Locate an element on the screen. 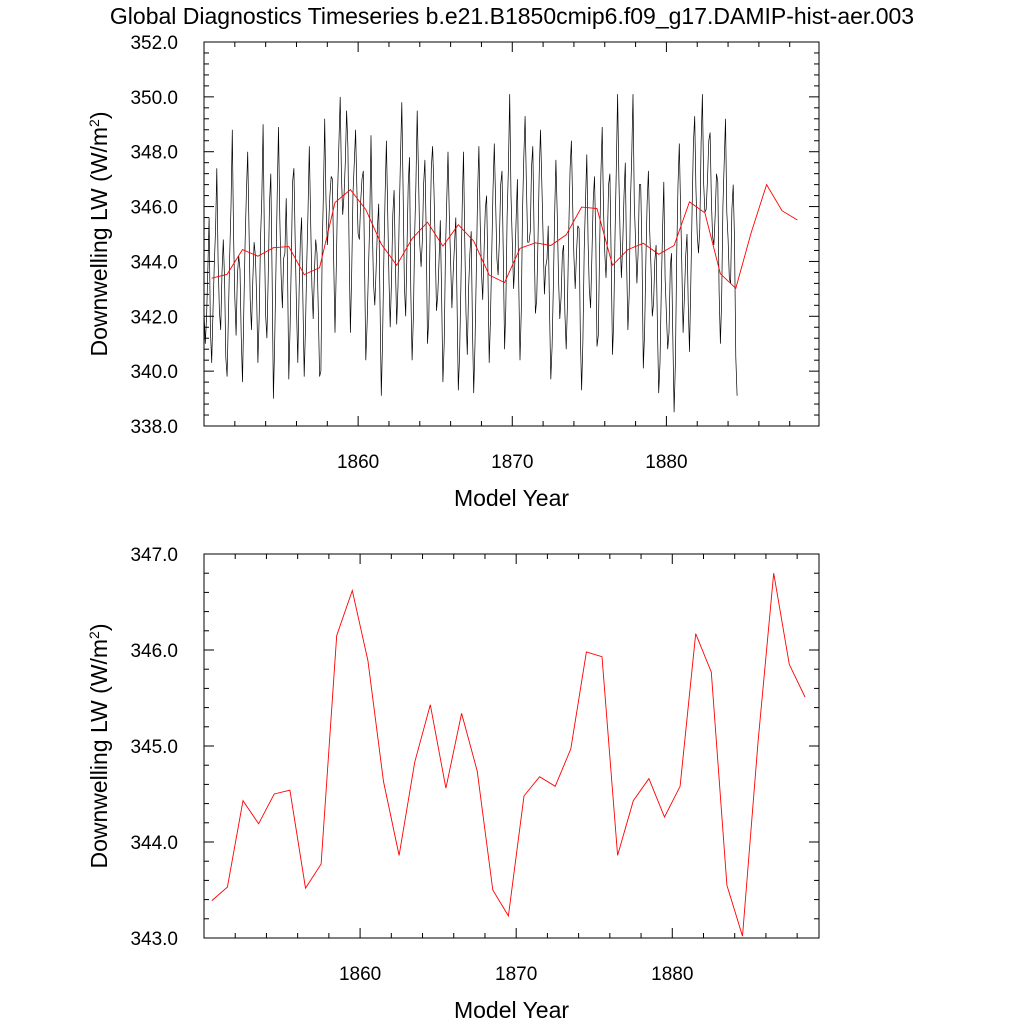 This screenshot has height=1024, width=1024. y-tick-label: 350.0 is located at coordinates (154, 98).